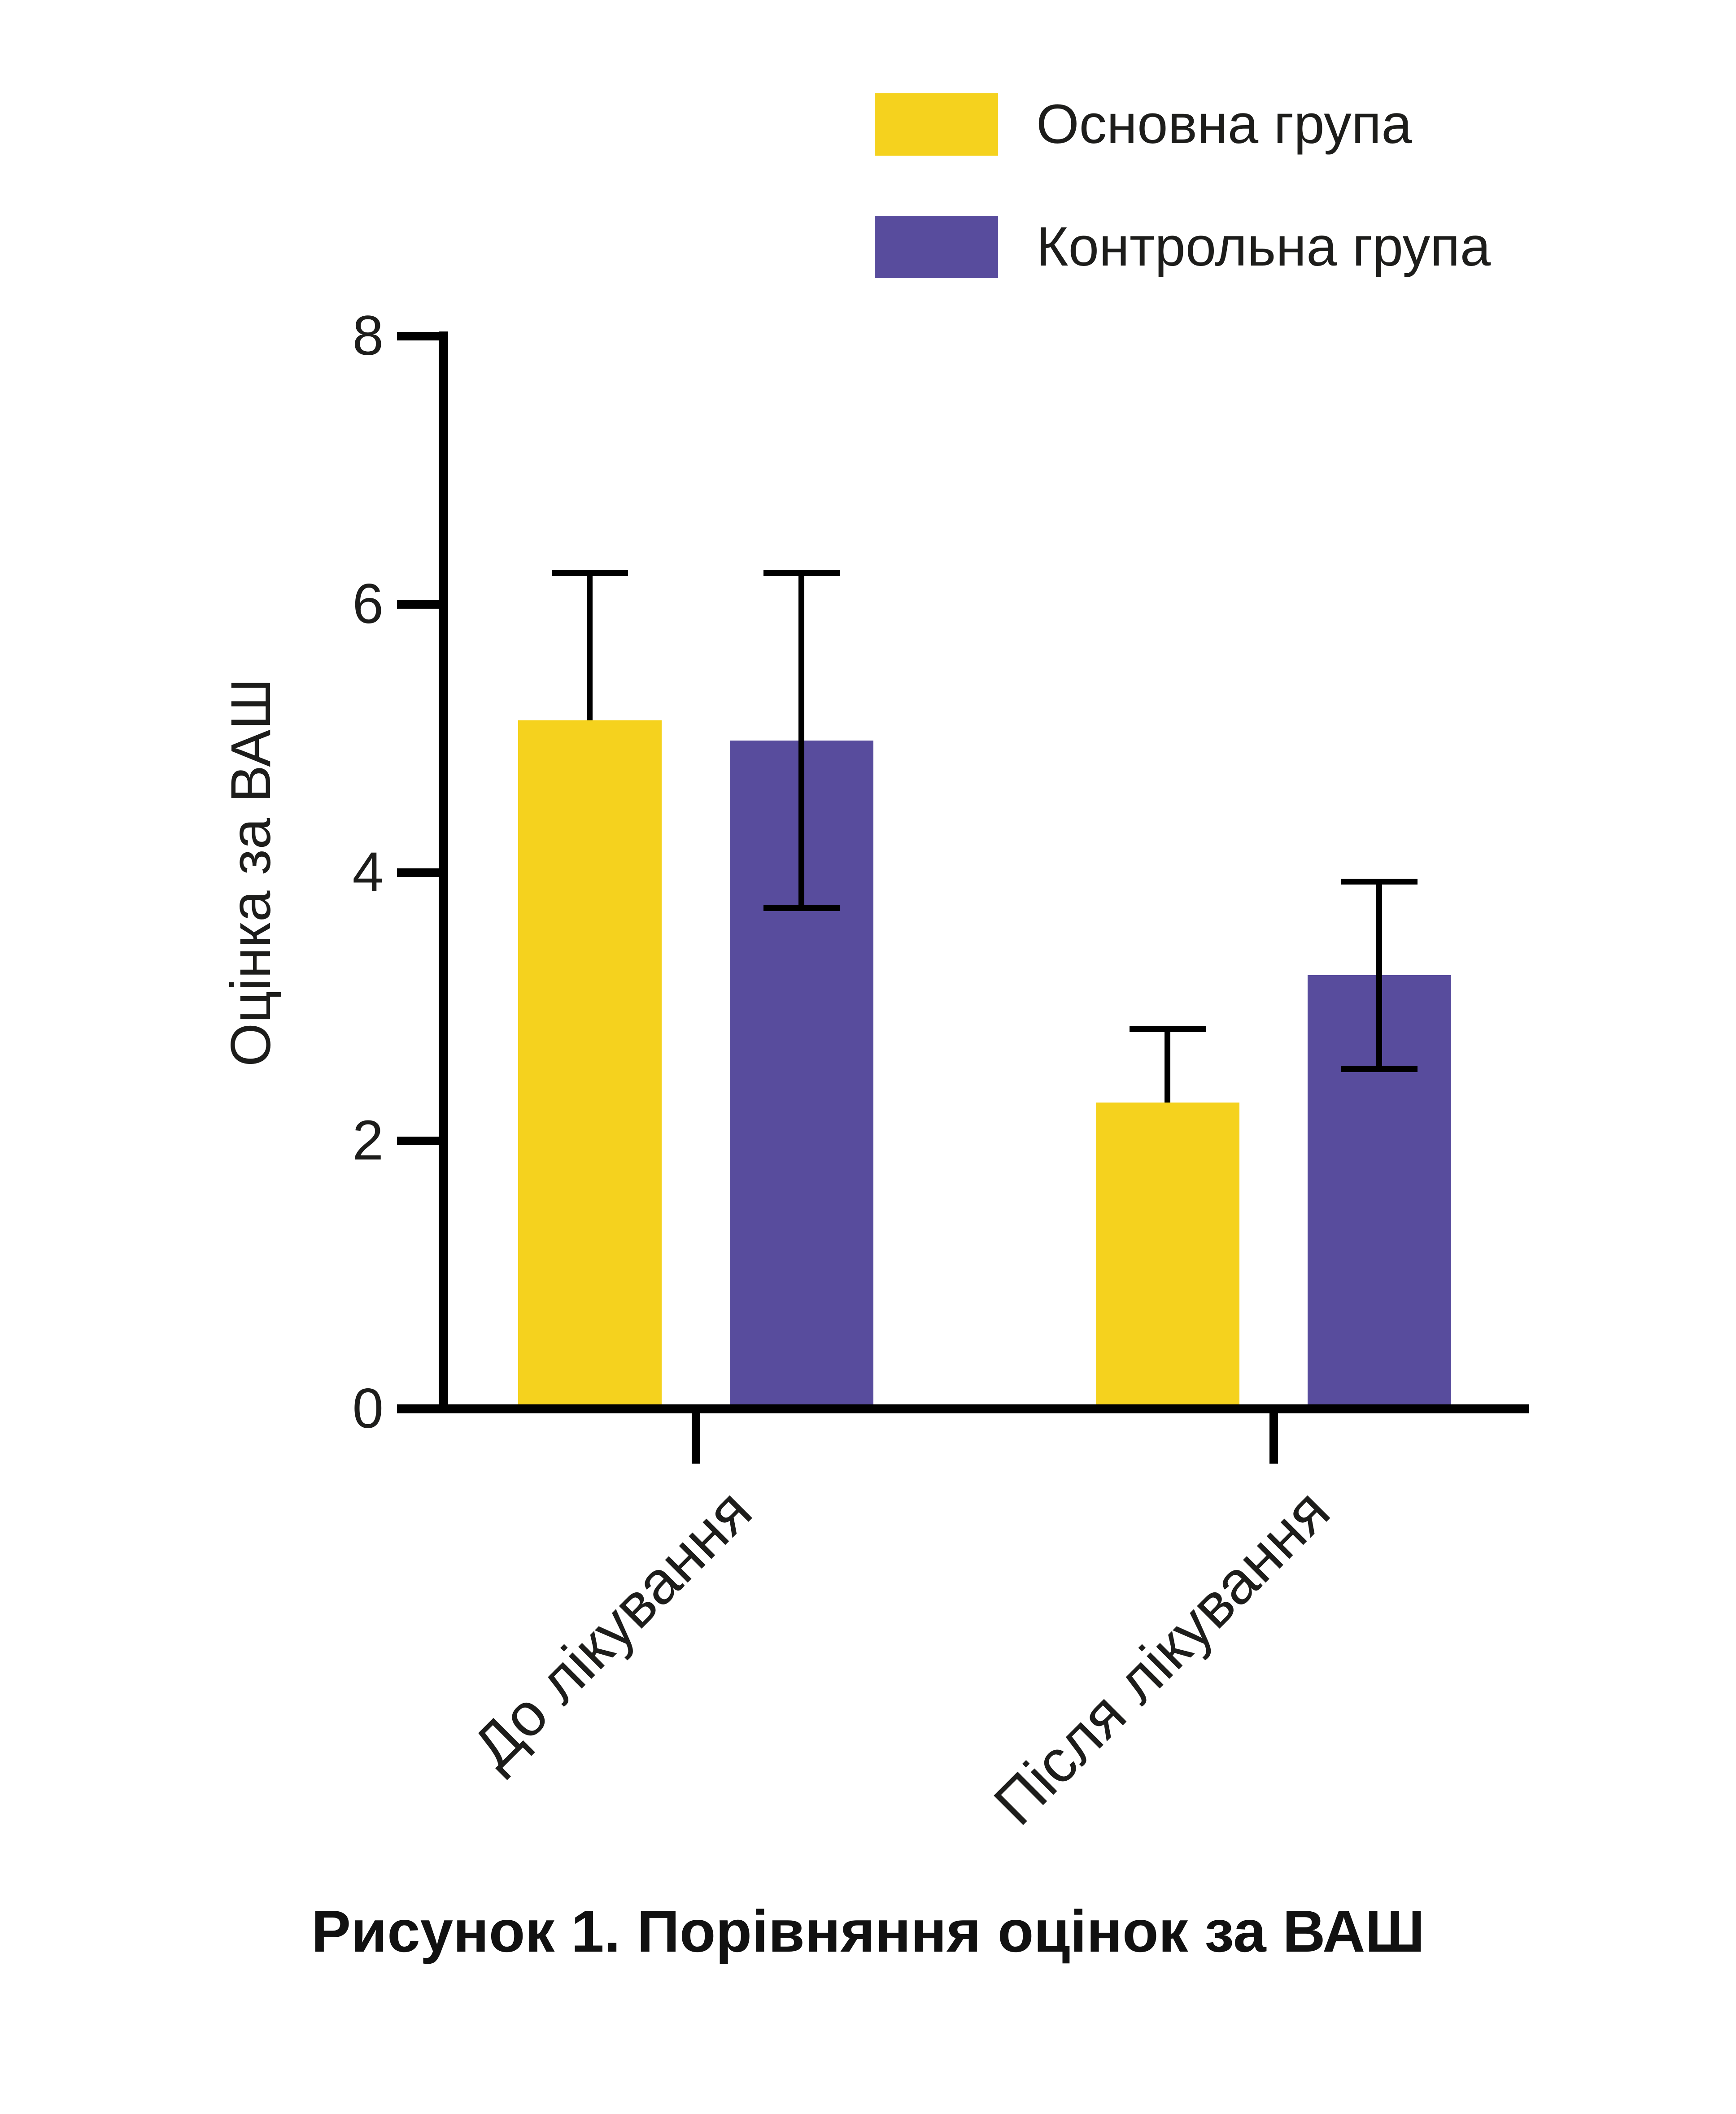  What do you see at coordinates (368, 336) in the screenshot?
I see `y-tick-label: 8` at bounding box center [368, 336].